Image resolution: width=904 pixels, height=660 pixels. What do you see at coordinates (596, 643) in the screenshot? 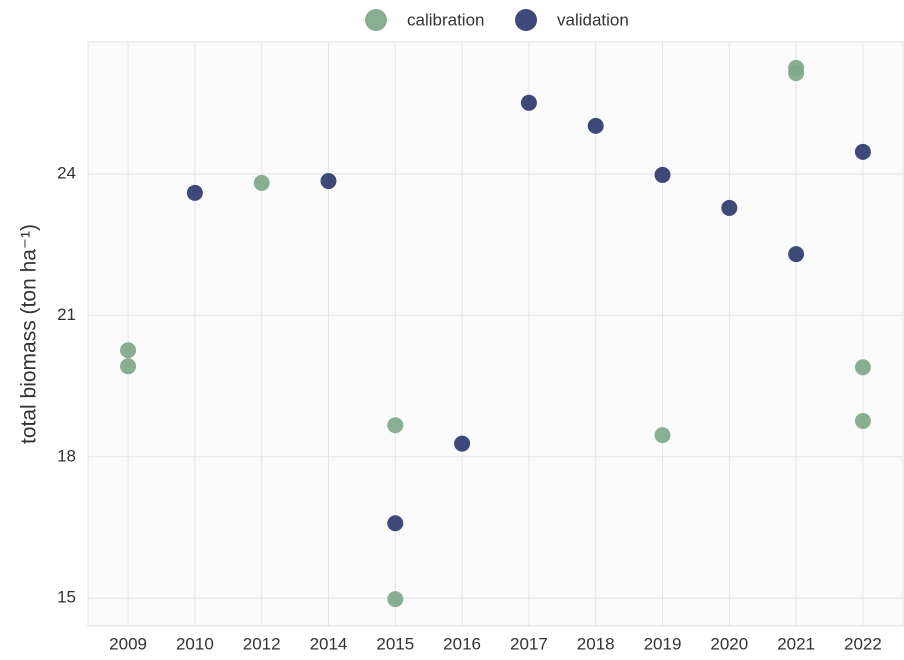
I see `x-tick-label: 2018` at bounding box center [596, 643].